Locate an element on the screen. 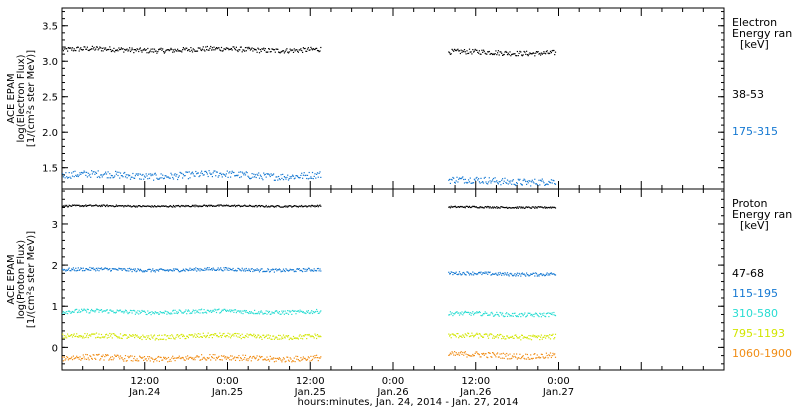 The width and height of the screenshot is (800, 410). series-points is located at coordinates (309, 206).